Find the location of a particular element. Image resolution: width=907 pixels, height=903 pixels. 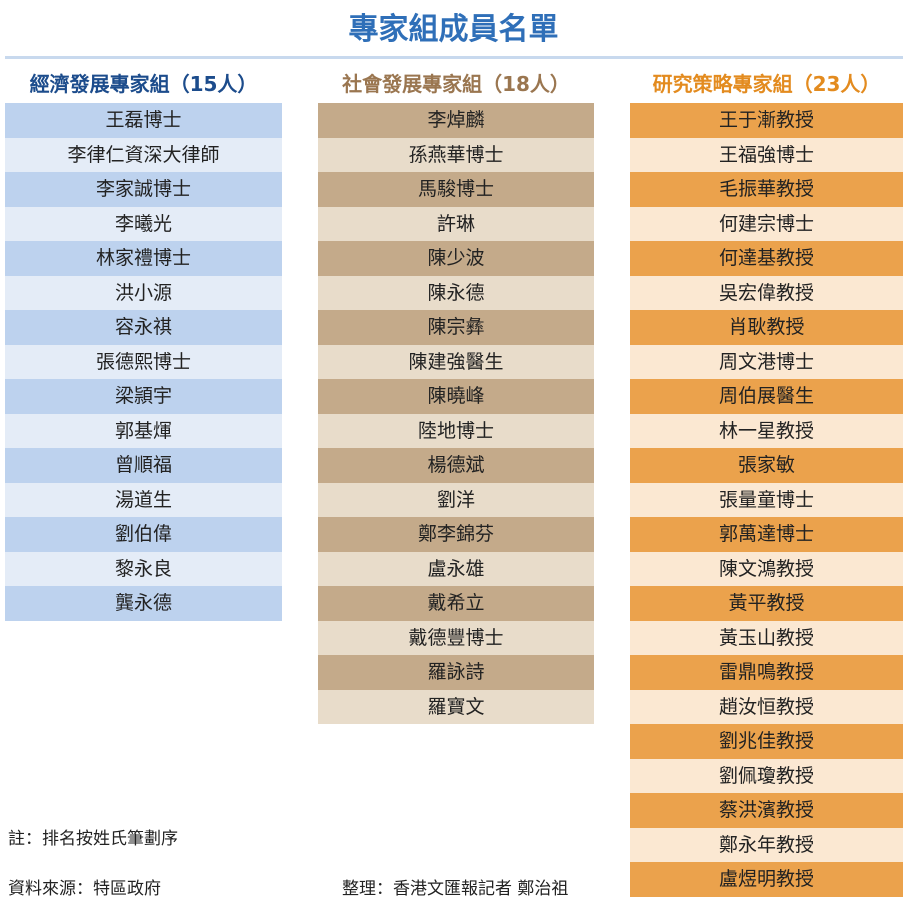

member: 雷鼎鳴教授 is located at coordinates (766, 672).